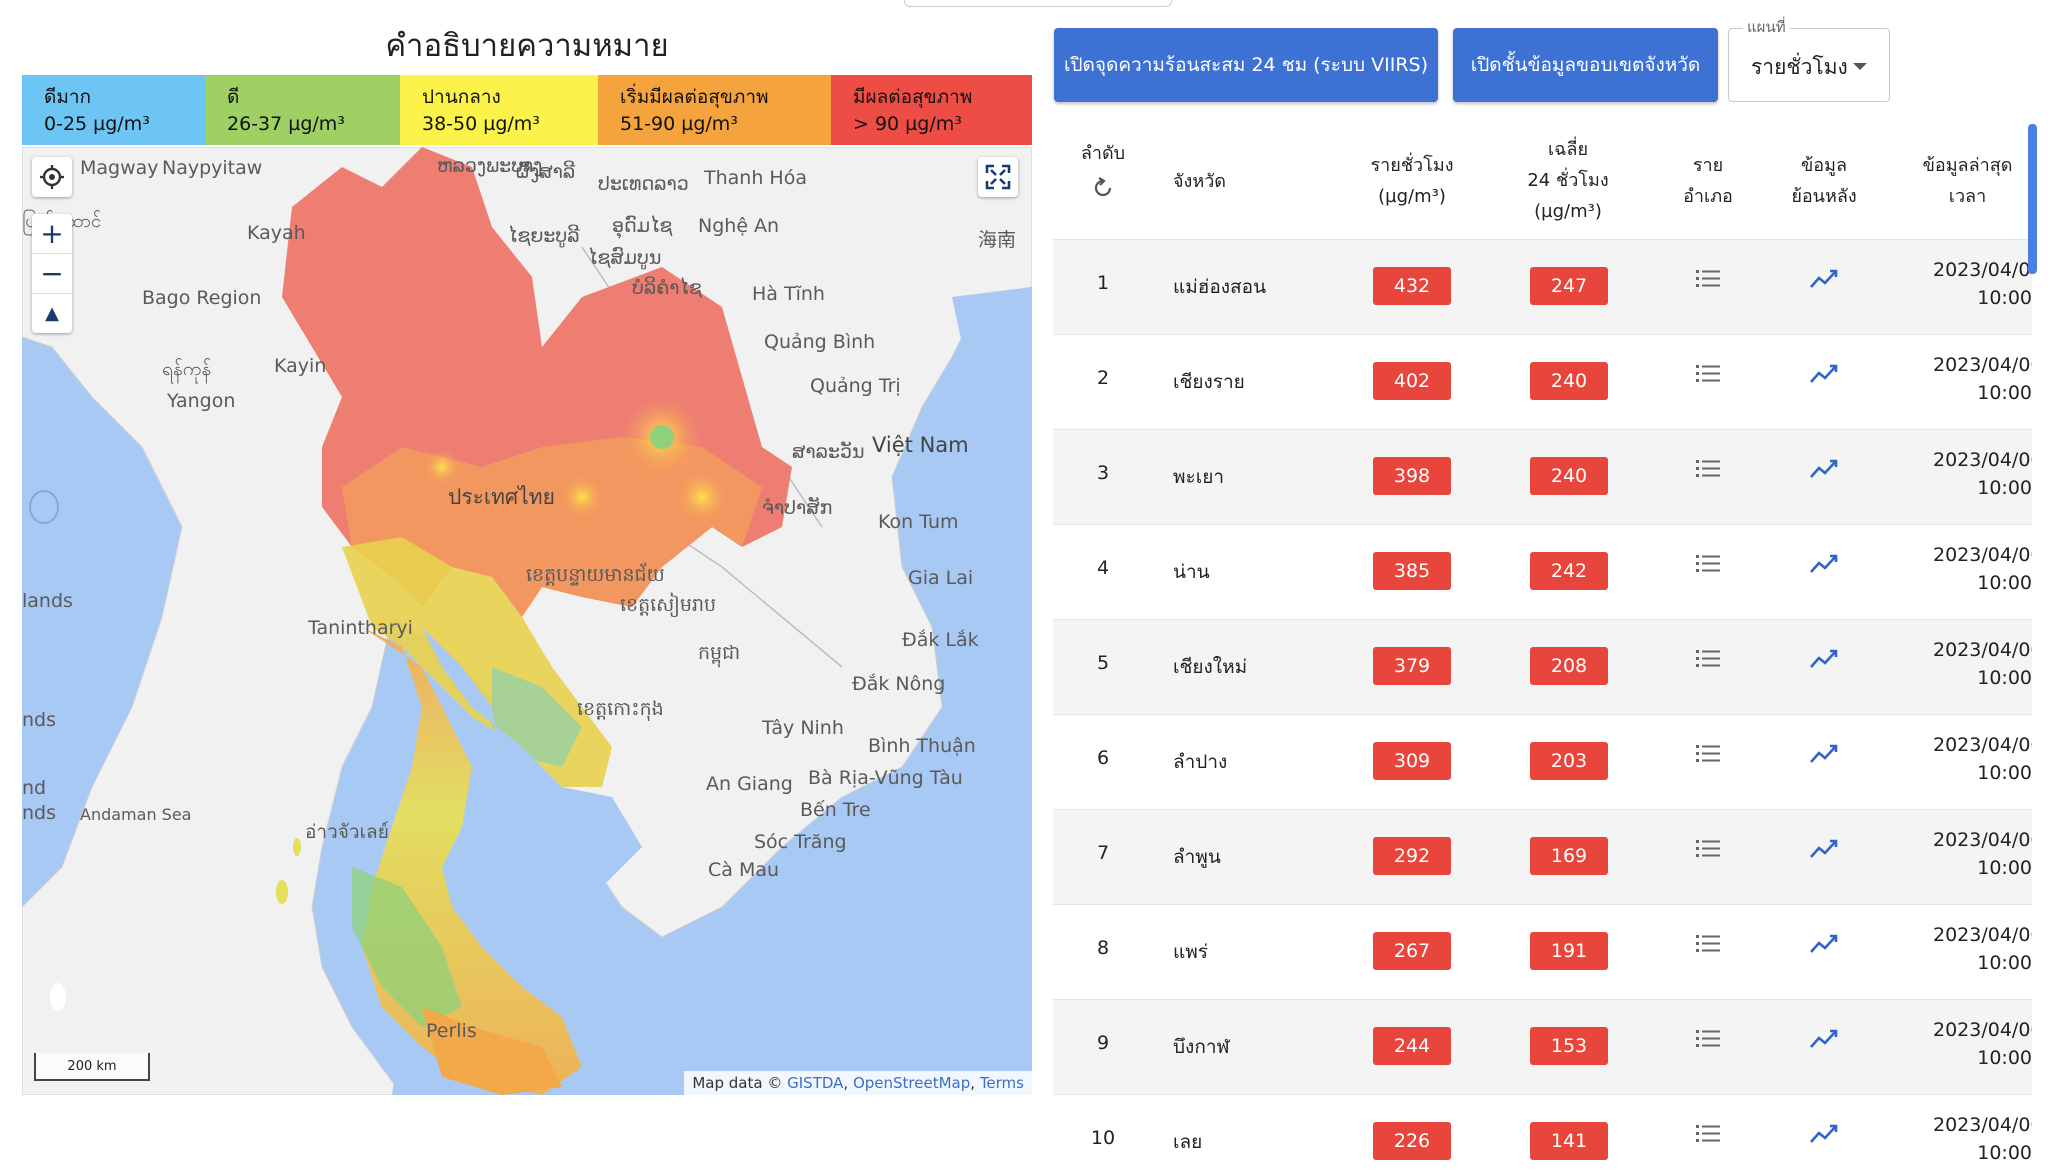 This screenshot has width=2048, height=1171. What do you see at coordinates (739, 226) in the screenshot?
I see `map-label: Nghệ An` at bounding box center [739, 226].